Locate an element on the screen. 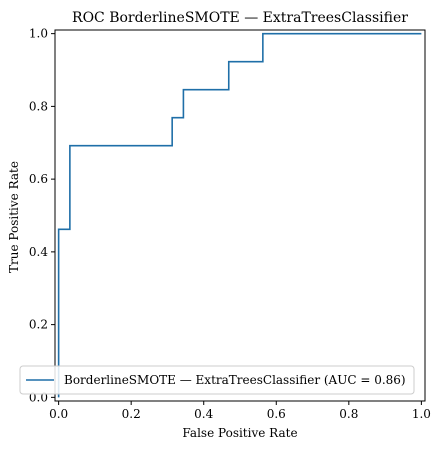 Image resolution: width=440 pixels, height=449 pixels. x-tick-label: 0.8 is located at coordinates (348, 414).